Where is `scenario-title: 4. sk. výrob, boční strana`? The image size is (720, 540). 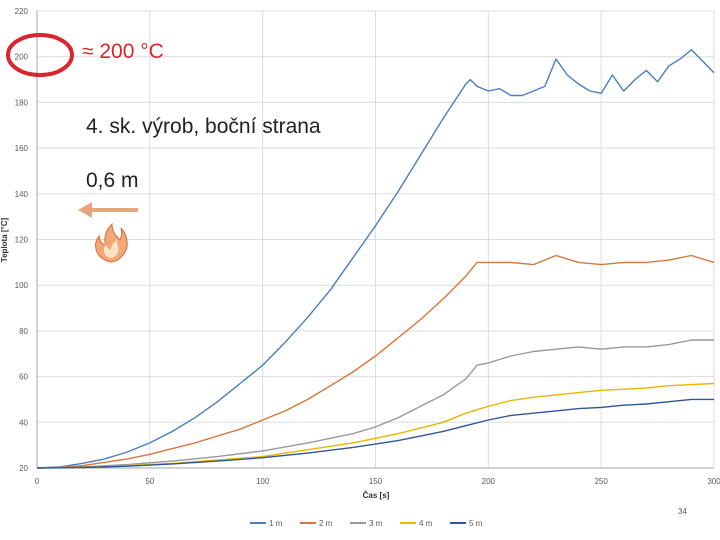 scenario-title: 4. sk. výrob, boční strana is located at coordinates (203, 126).